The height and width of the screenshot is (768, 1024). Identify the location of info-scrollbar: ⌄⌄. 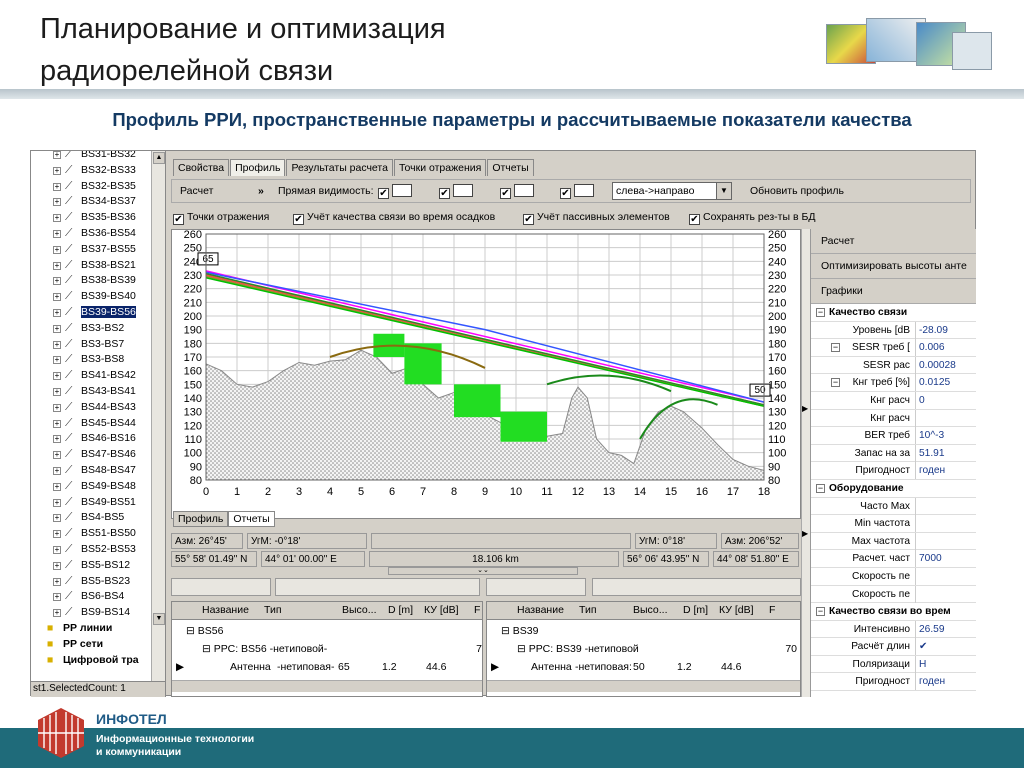
(483, 571).